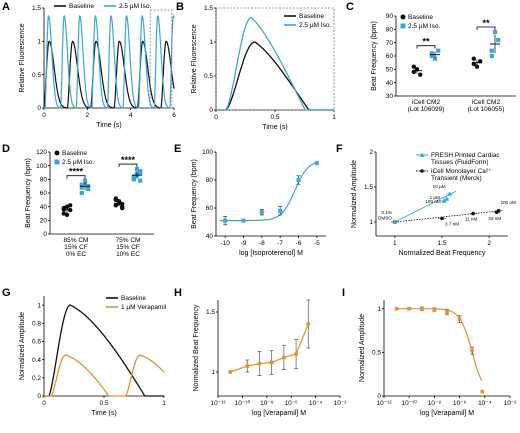 This screenshot has height=433, width=520. I want to click on x-tick-label: 1, so click(164, 403).